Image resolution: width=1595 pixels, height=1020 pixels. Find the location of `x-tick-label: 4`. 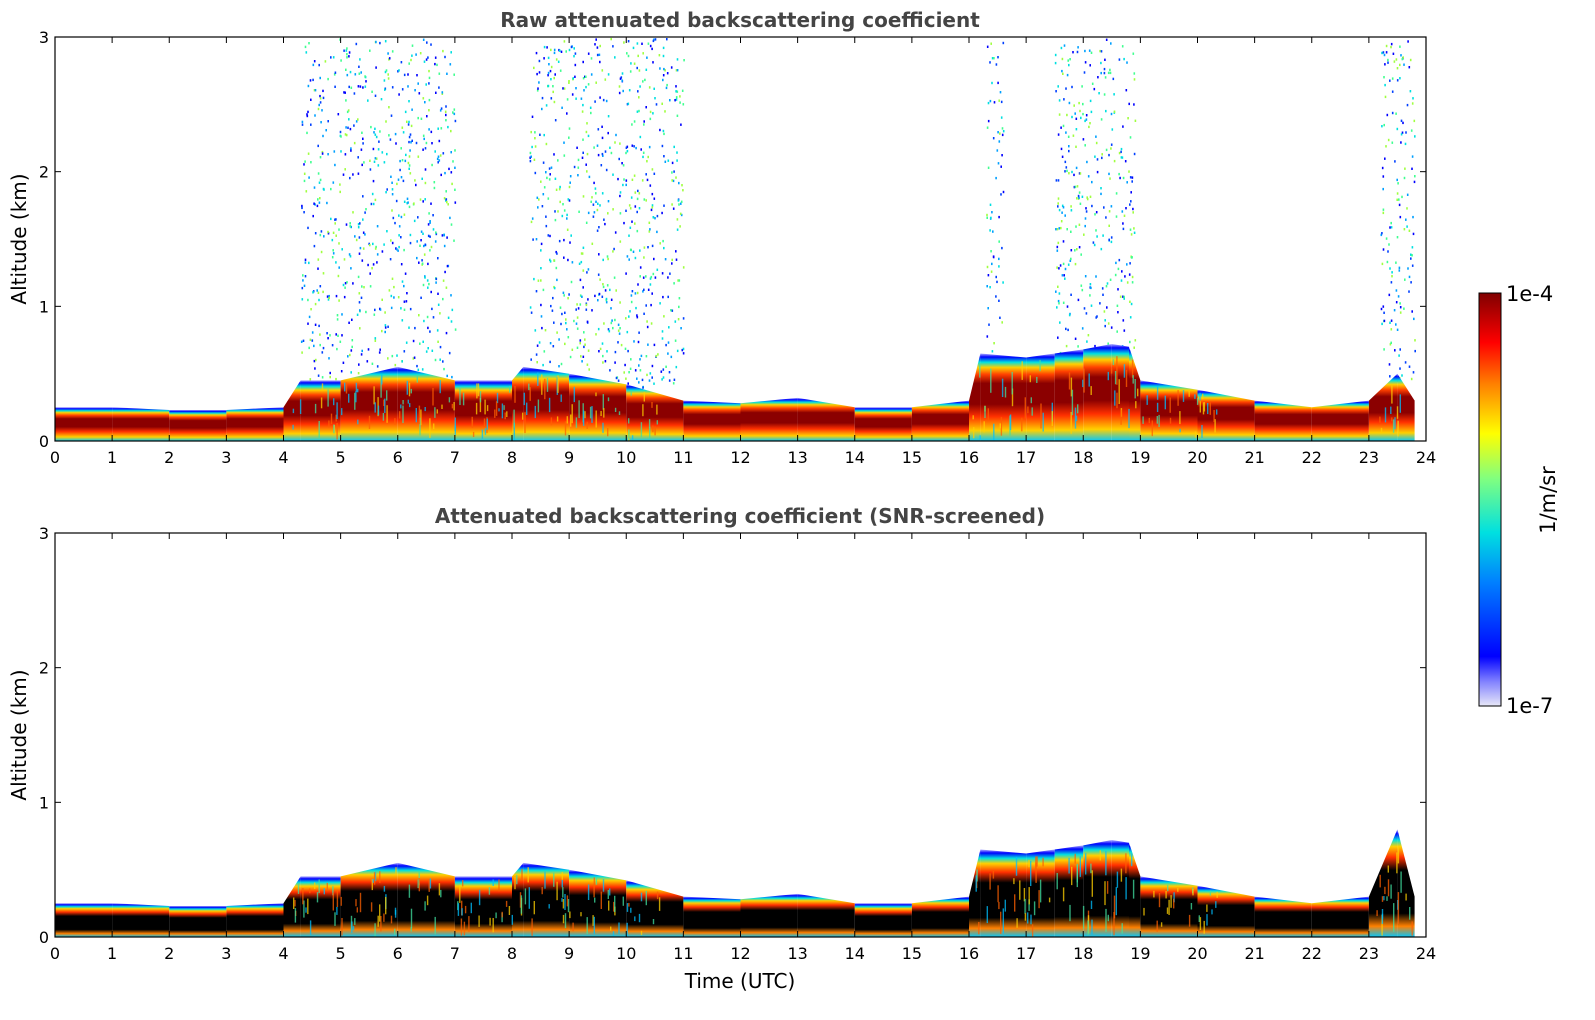

x-tick-label: 4 is located at coordinates (283, 953).